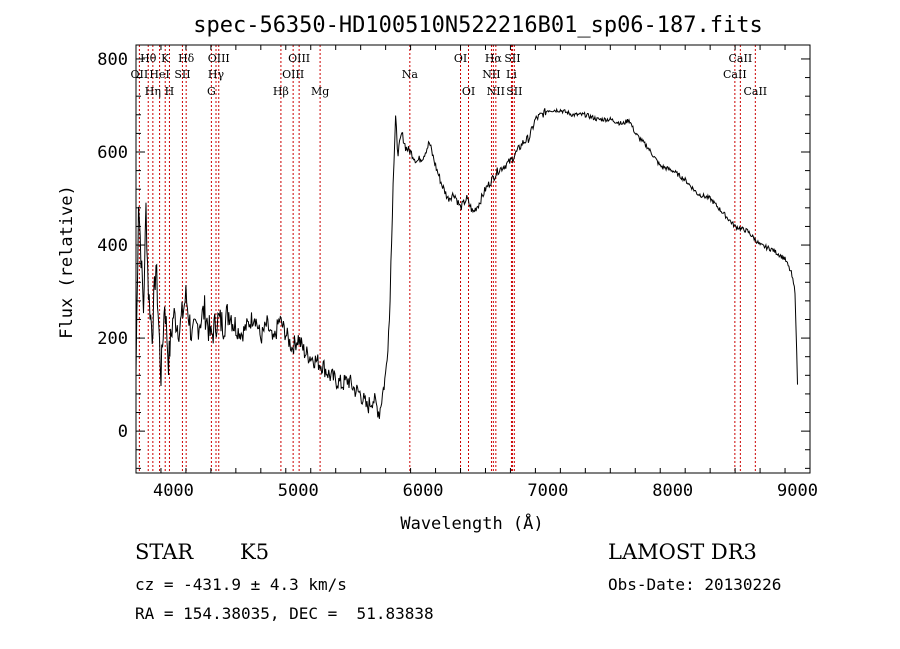 This screenshot has width=900, height=649. I want to click on object-class: STAR, so click(164, 552).